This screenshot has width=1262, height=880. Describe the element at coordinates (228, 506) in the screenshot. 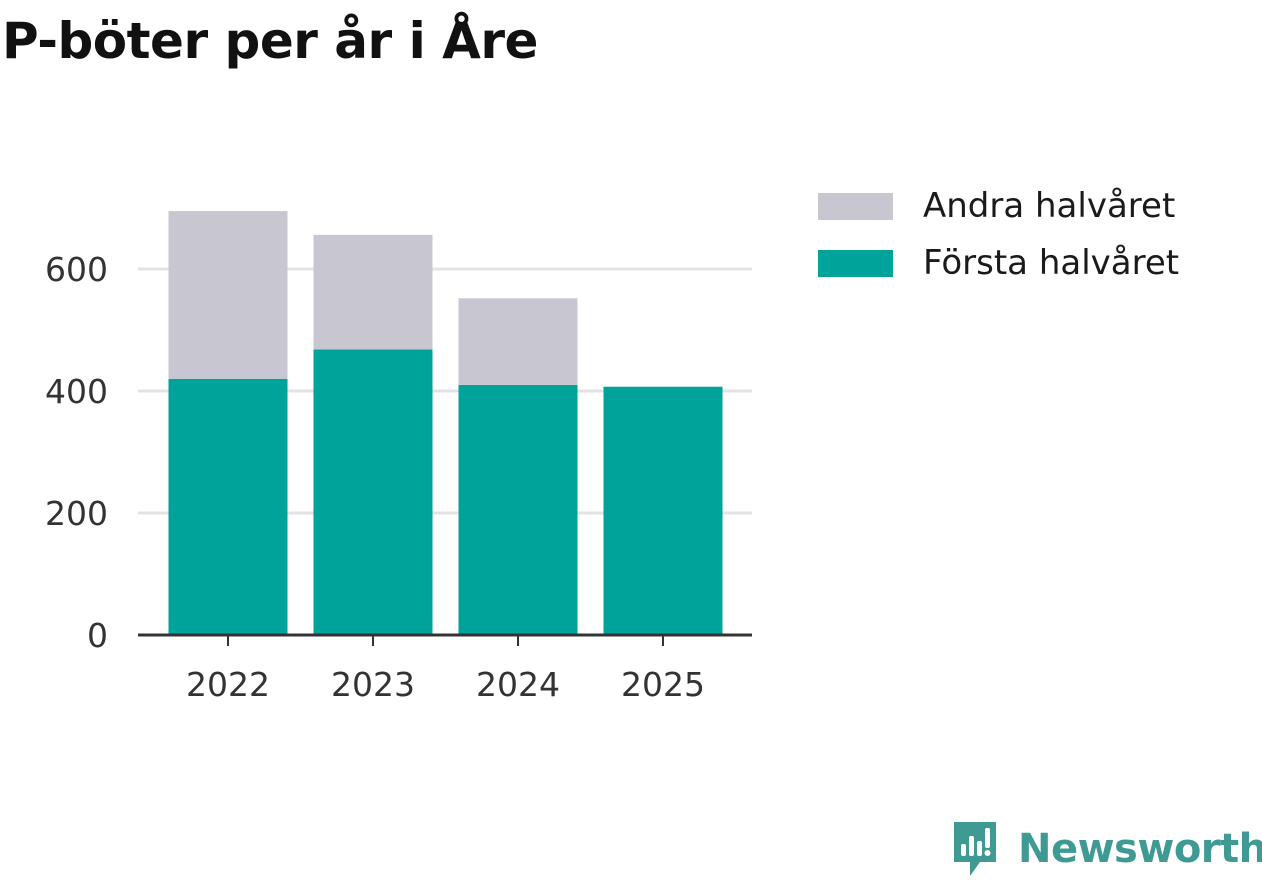

I see `bar-2022-forsta` at that location.